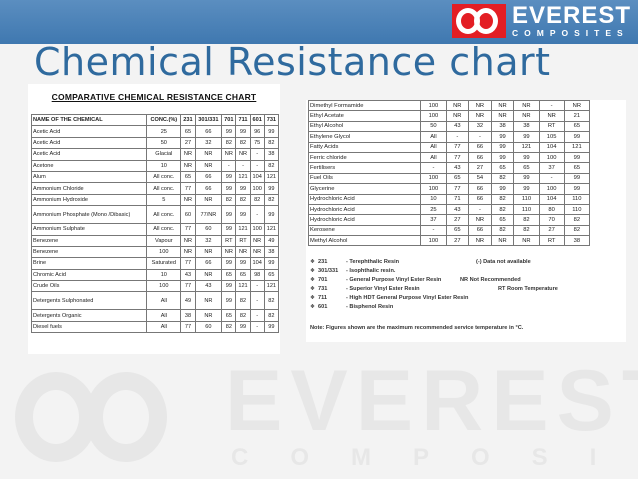 The image size is (638, 479). Describe the element at coordinates (551, 168) in the screenshot. I see `table-cell: 37` at that location.